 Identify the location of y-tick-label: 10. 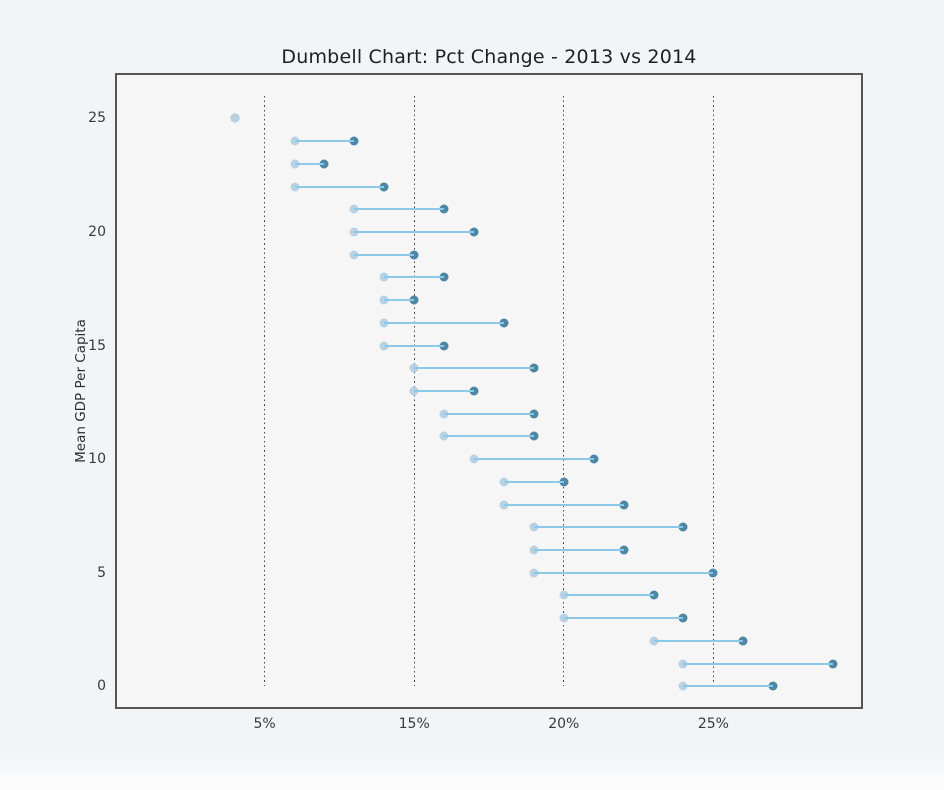
(97, 459).